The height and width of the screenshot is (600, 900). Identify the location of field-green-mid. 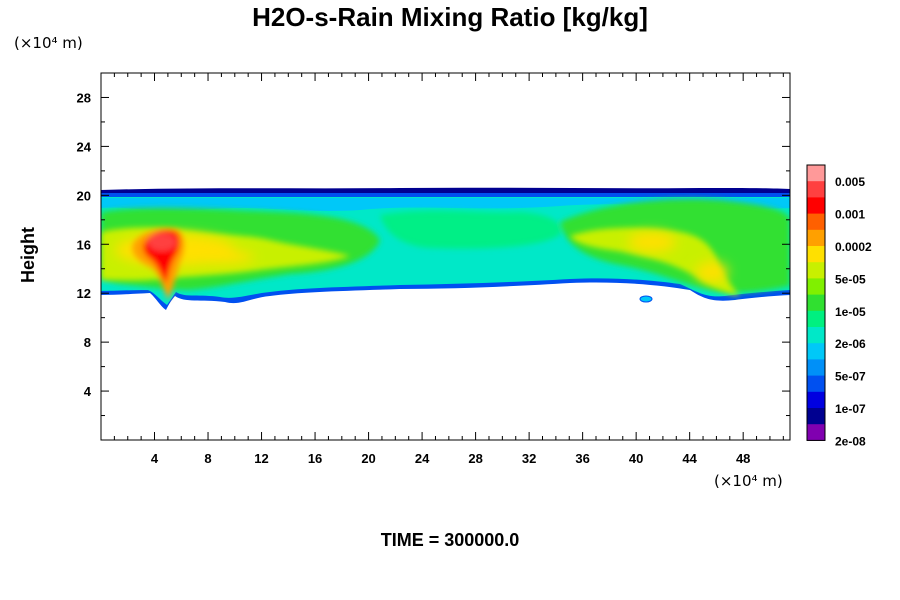
(470, 229).